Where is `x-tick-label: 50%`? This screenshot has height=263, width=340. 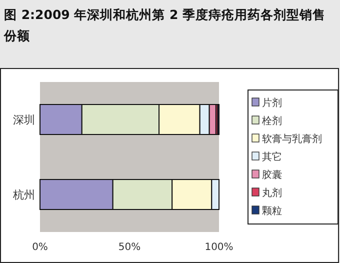
x-tick-label: 50% is located at coordinates (129, 247).